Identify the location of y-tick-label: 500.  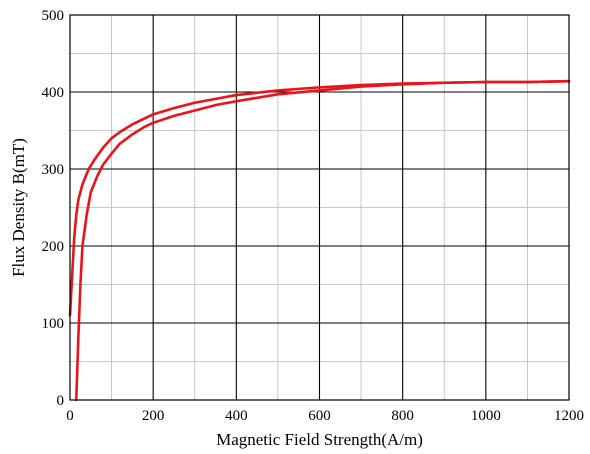
(53, 16).